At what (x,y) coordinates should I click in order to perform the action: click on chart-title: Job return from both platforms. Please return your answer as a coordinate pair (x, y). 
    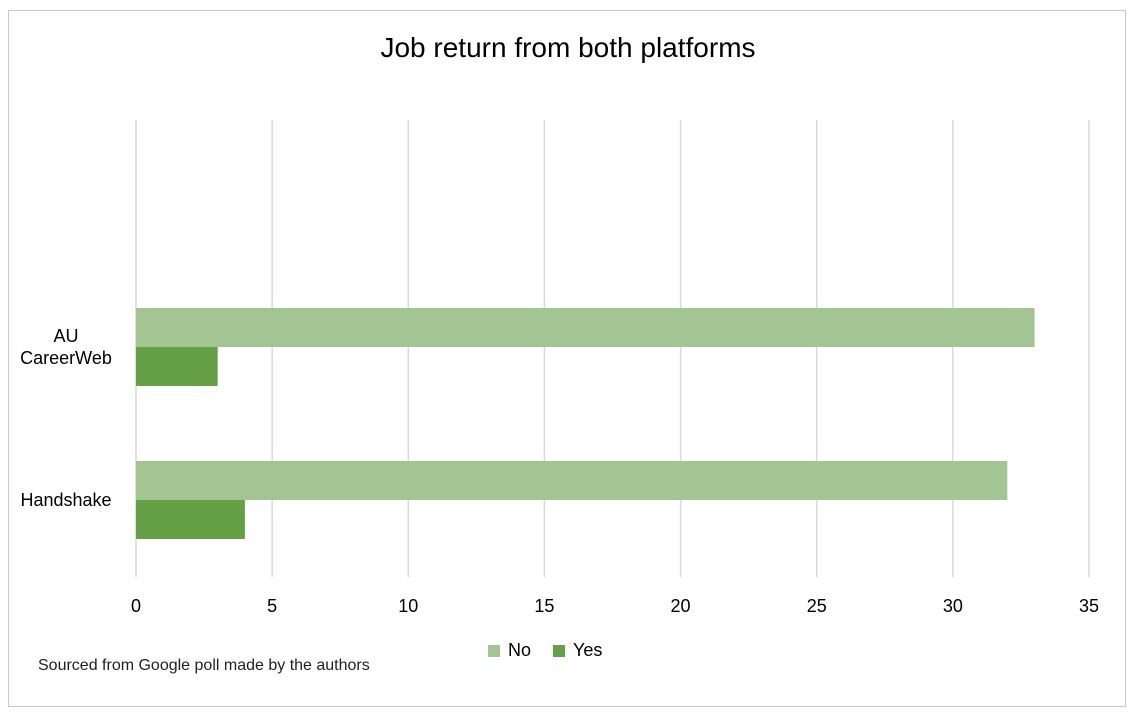
    Looking at the image, I should click on (568, 47).